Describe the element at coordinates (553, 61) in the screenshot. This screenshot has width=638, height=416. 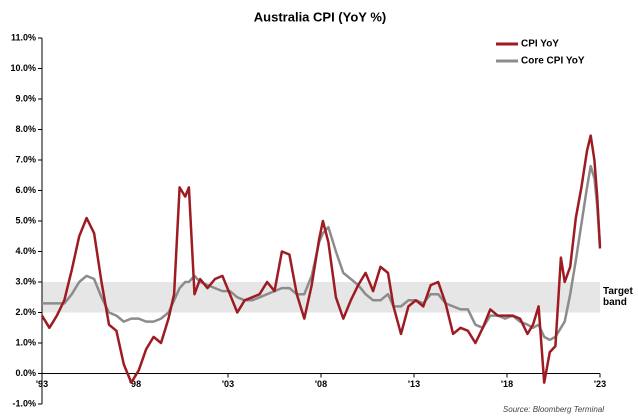
I see `legend-label: Core CPI YoY` at that location.